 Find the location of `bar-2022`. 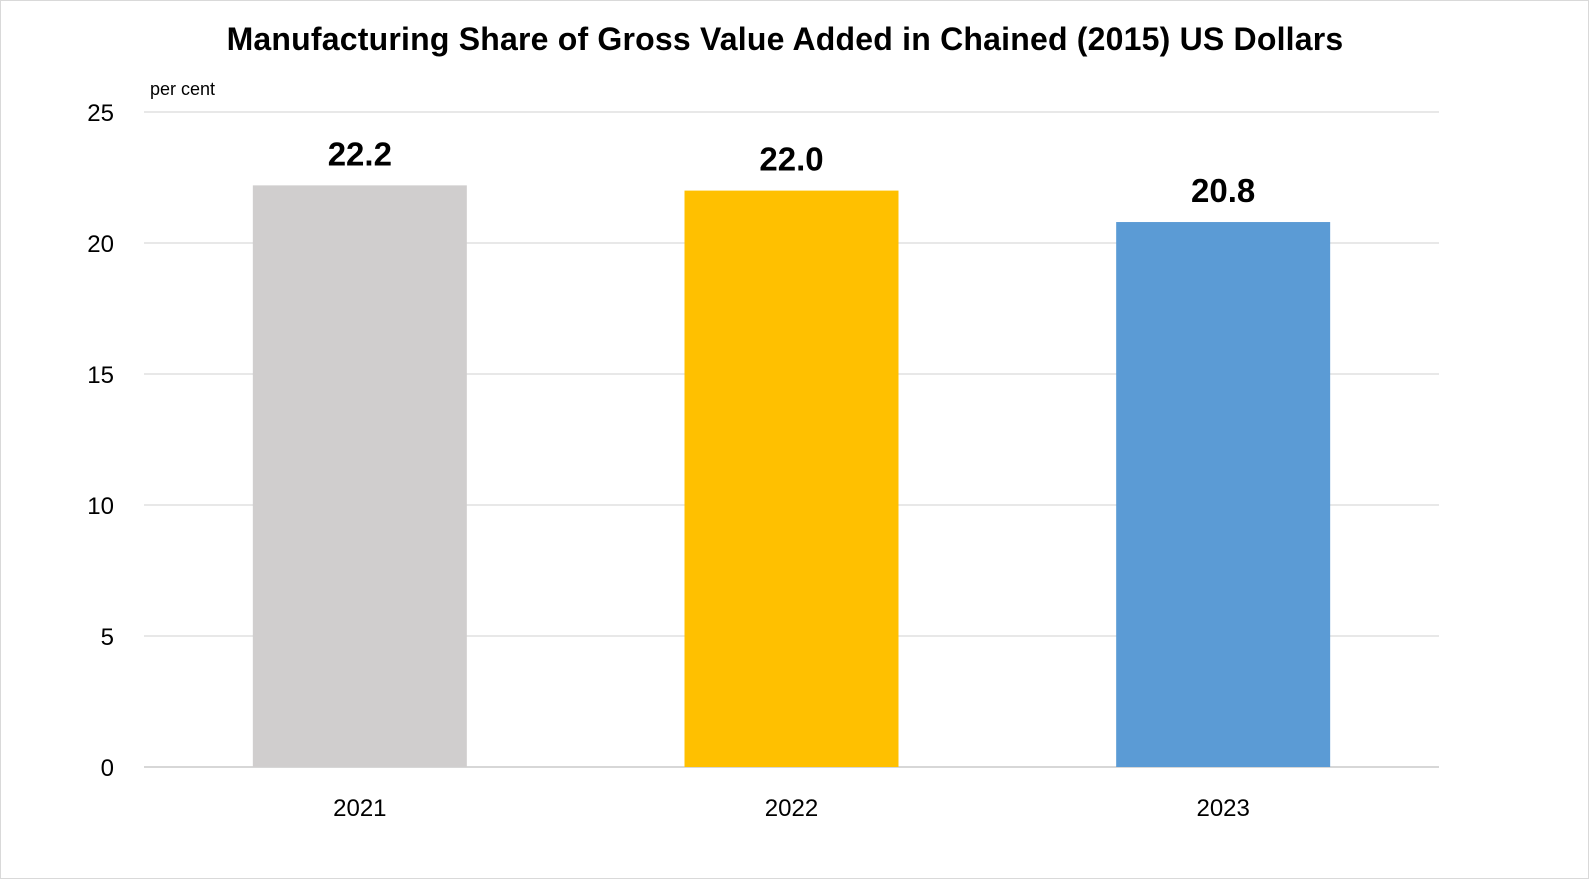

bar-2022 is located at coordinates (791, 479).